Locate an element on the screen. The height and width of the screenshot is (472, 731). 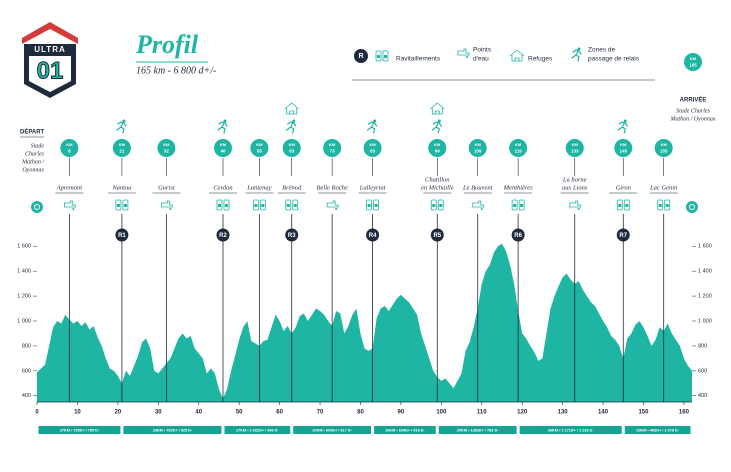
km-bubble-value: 73 is located at coordinates (333, 151).